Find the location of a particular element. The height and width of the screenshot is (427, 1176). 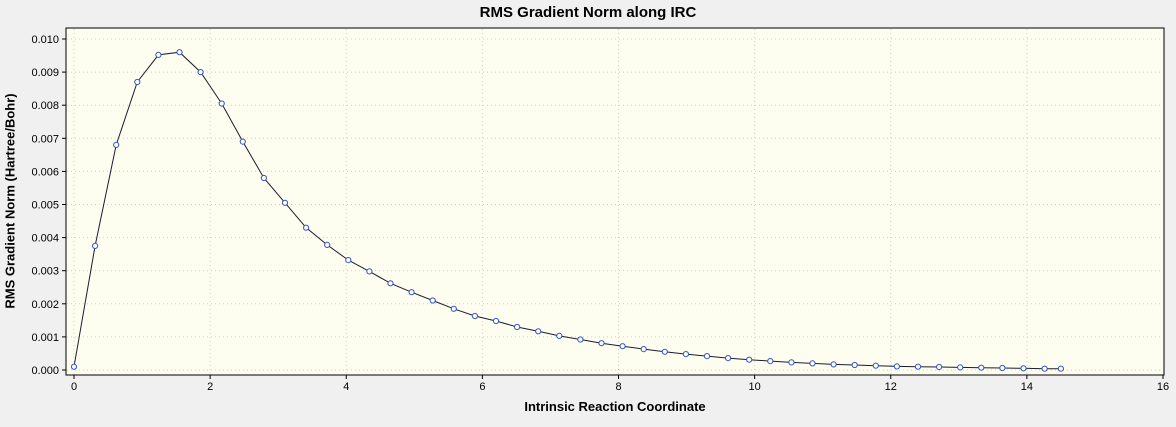

chart-title: RMS Gradient Norm along IRC is located at coordinates (588, 12).